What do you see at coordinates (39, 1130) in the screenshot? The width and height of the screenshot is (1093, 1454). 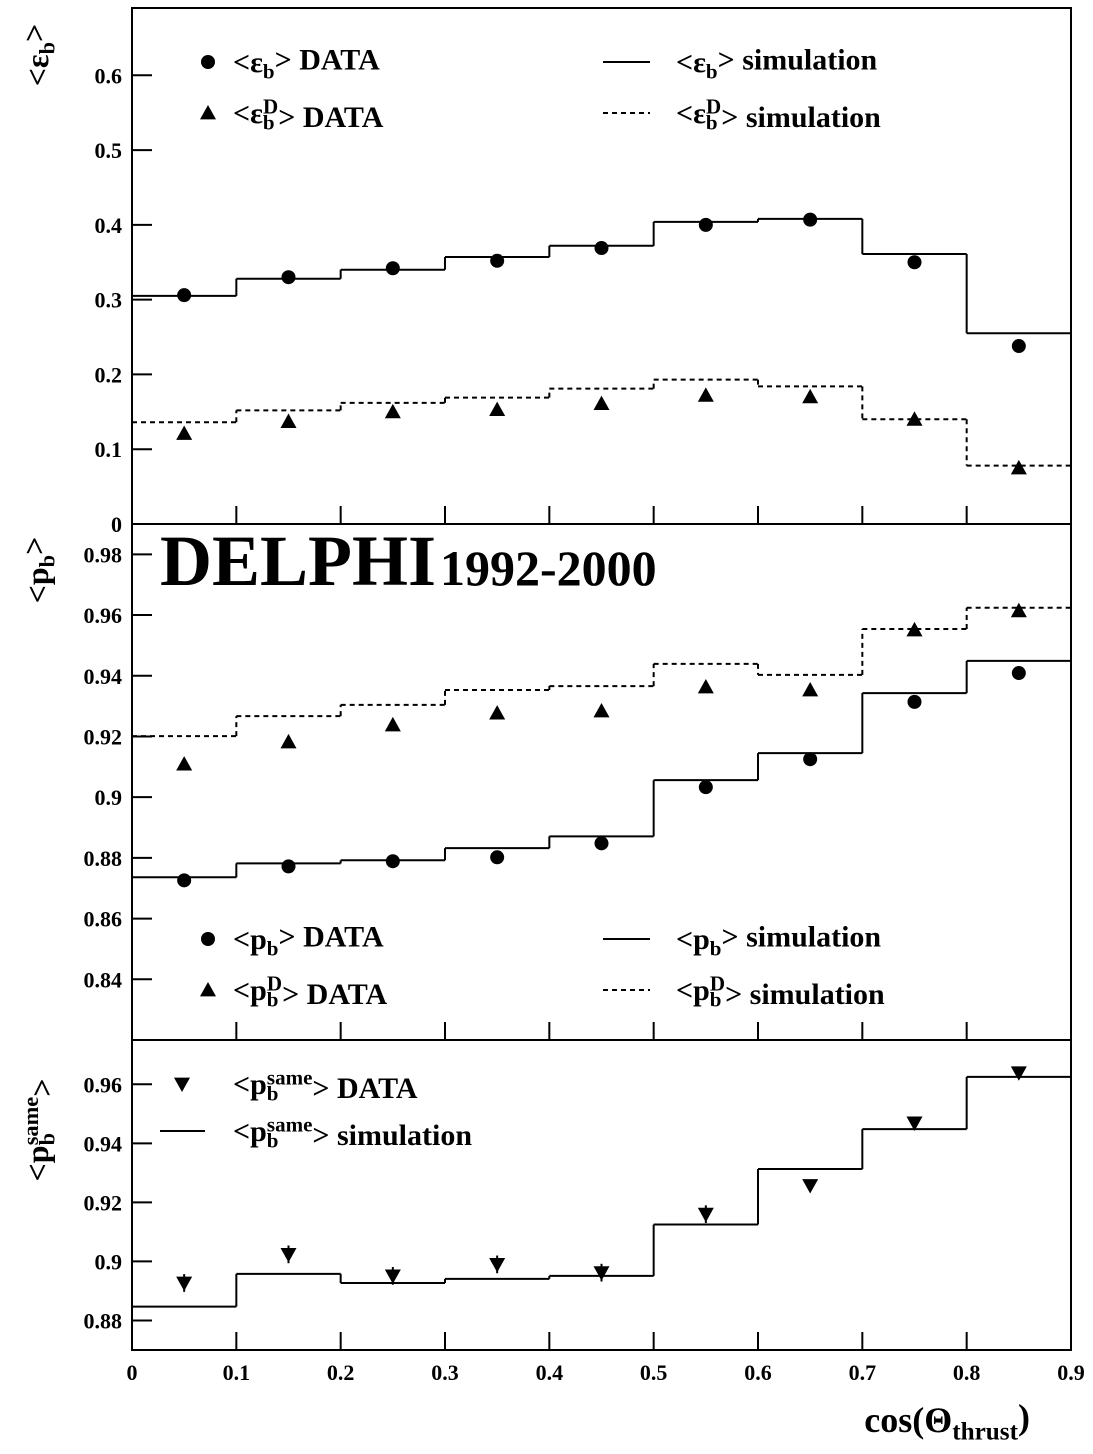 I see `y-axis-label: <pbsame>` at bounding box center [39, 1130].